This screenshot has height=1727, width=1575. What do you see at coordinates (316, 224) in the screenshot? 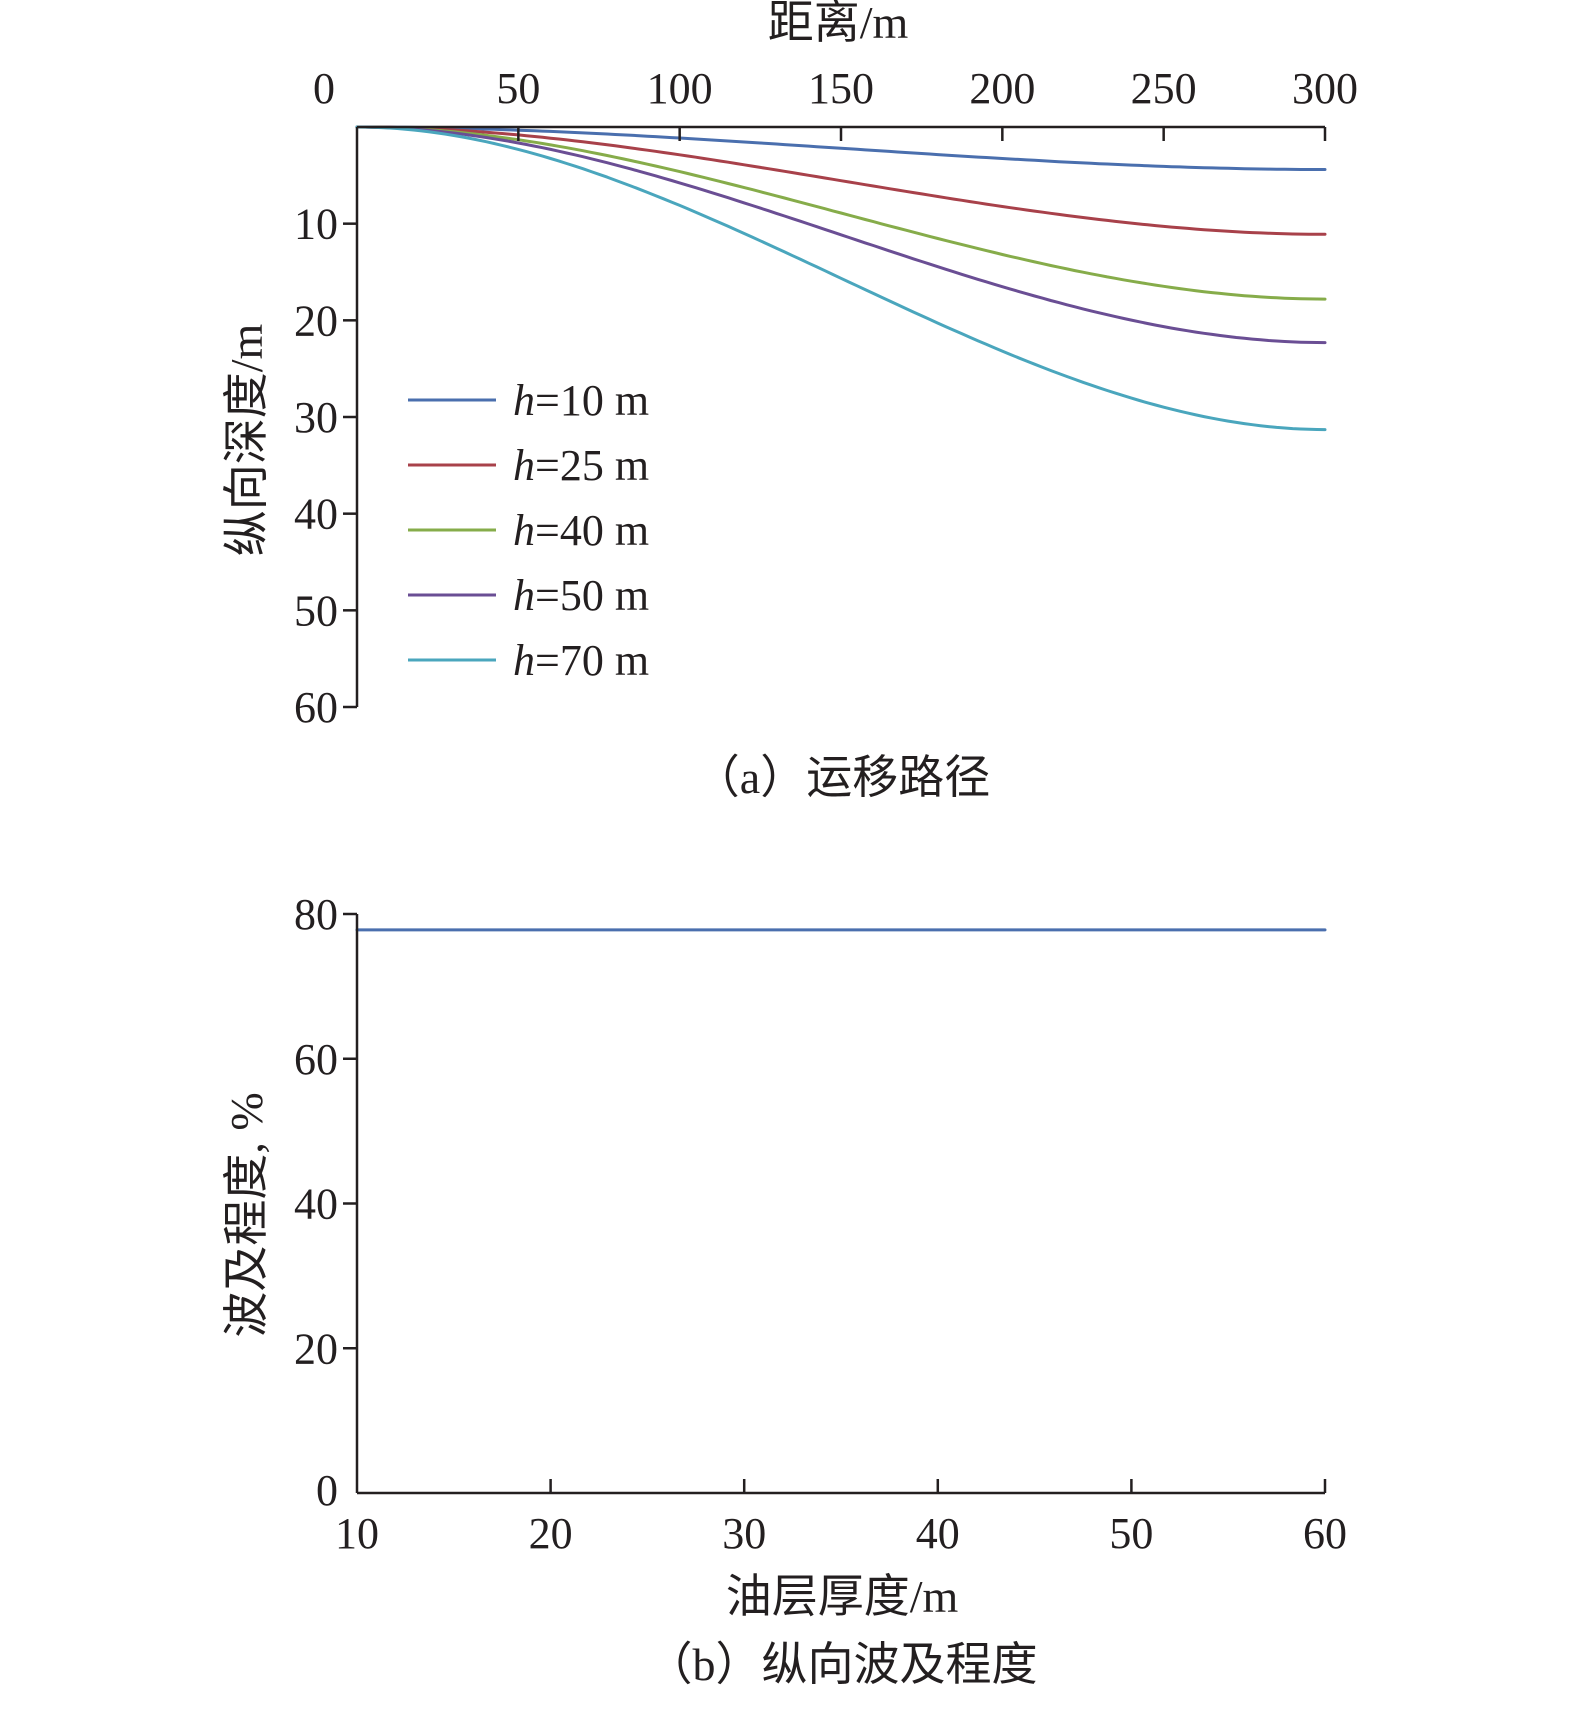
I see `panel-a-y-tick-label: 10` at bounding box center [316, 224].